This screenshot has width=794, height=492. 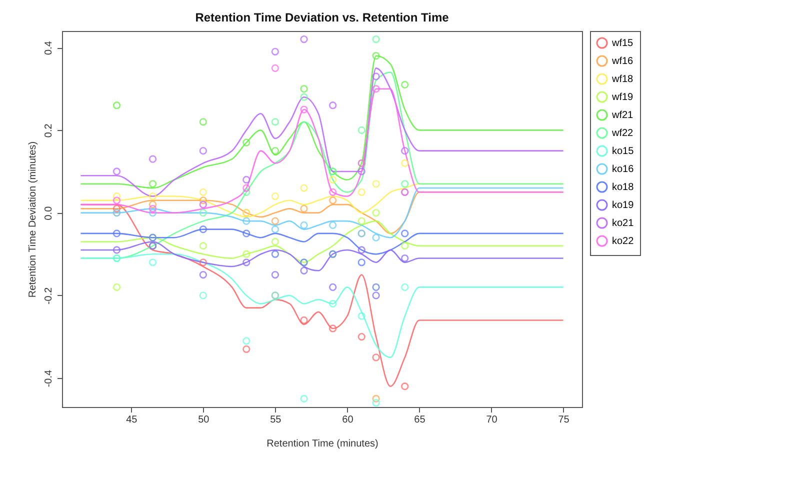 What do you see at coordinates (622, 97) in the screenshot?
I see `legend-label: wf19` at bounding box center [622, 97].